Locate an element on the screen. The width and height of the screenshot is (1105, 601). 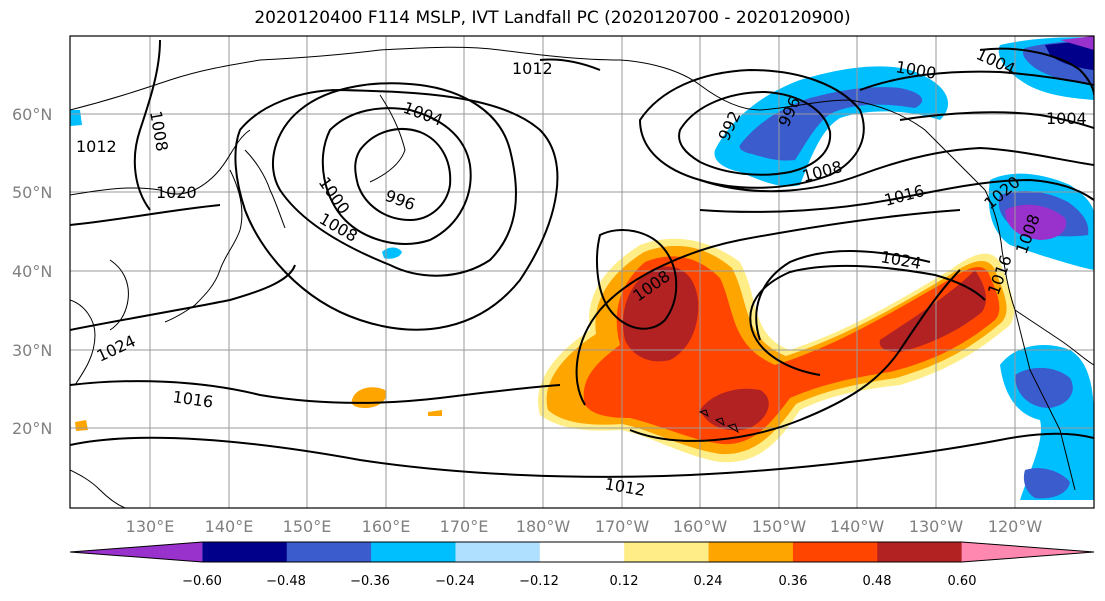
colorbar-tick-label: 0.24 is located at coordinates (708, 581).